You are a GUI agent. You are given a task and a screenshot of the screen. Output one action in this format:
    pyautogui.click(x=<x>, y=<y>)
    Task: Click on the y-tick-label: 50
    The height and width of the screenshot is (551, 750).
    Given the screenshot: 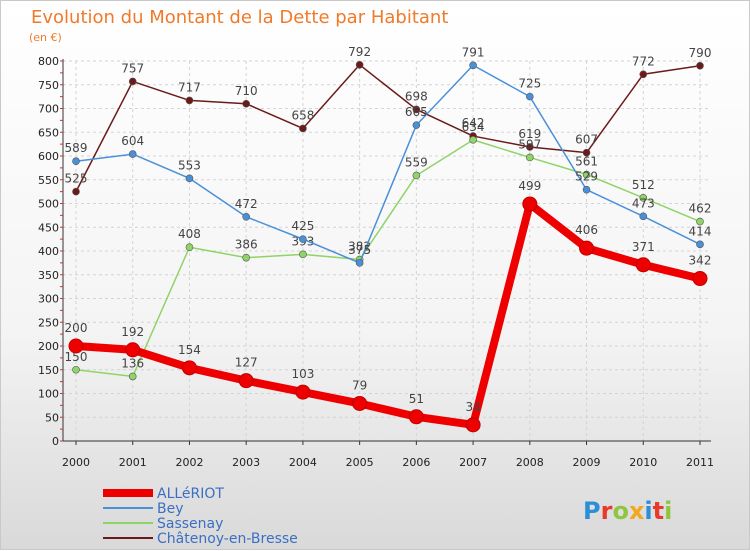 What is the action you would take?
    pyautogui.click(x=52, y=417)
    